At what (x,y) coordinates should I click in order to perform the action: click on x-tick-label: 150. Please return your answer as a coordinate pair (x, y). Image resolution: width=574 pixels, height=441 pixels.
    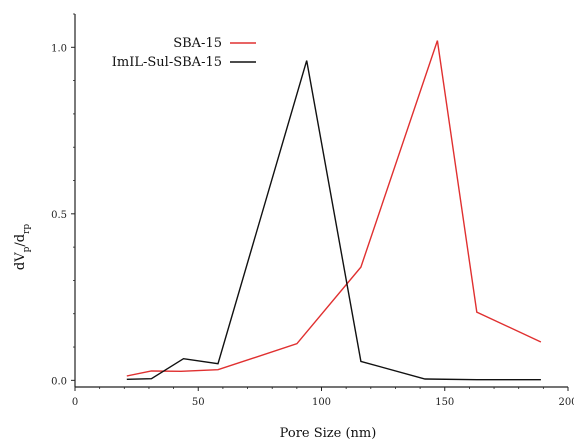
    Looking at the image, I should click on (444, 402).